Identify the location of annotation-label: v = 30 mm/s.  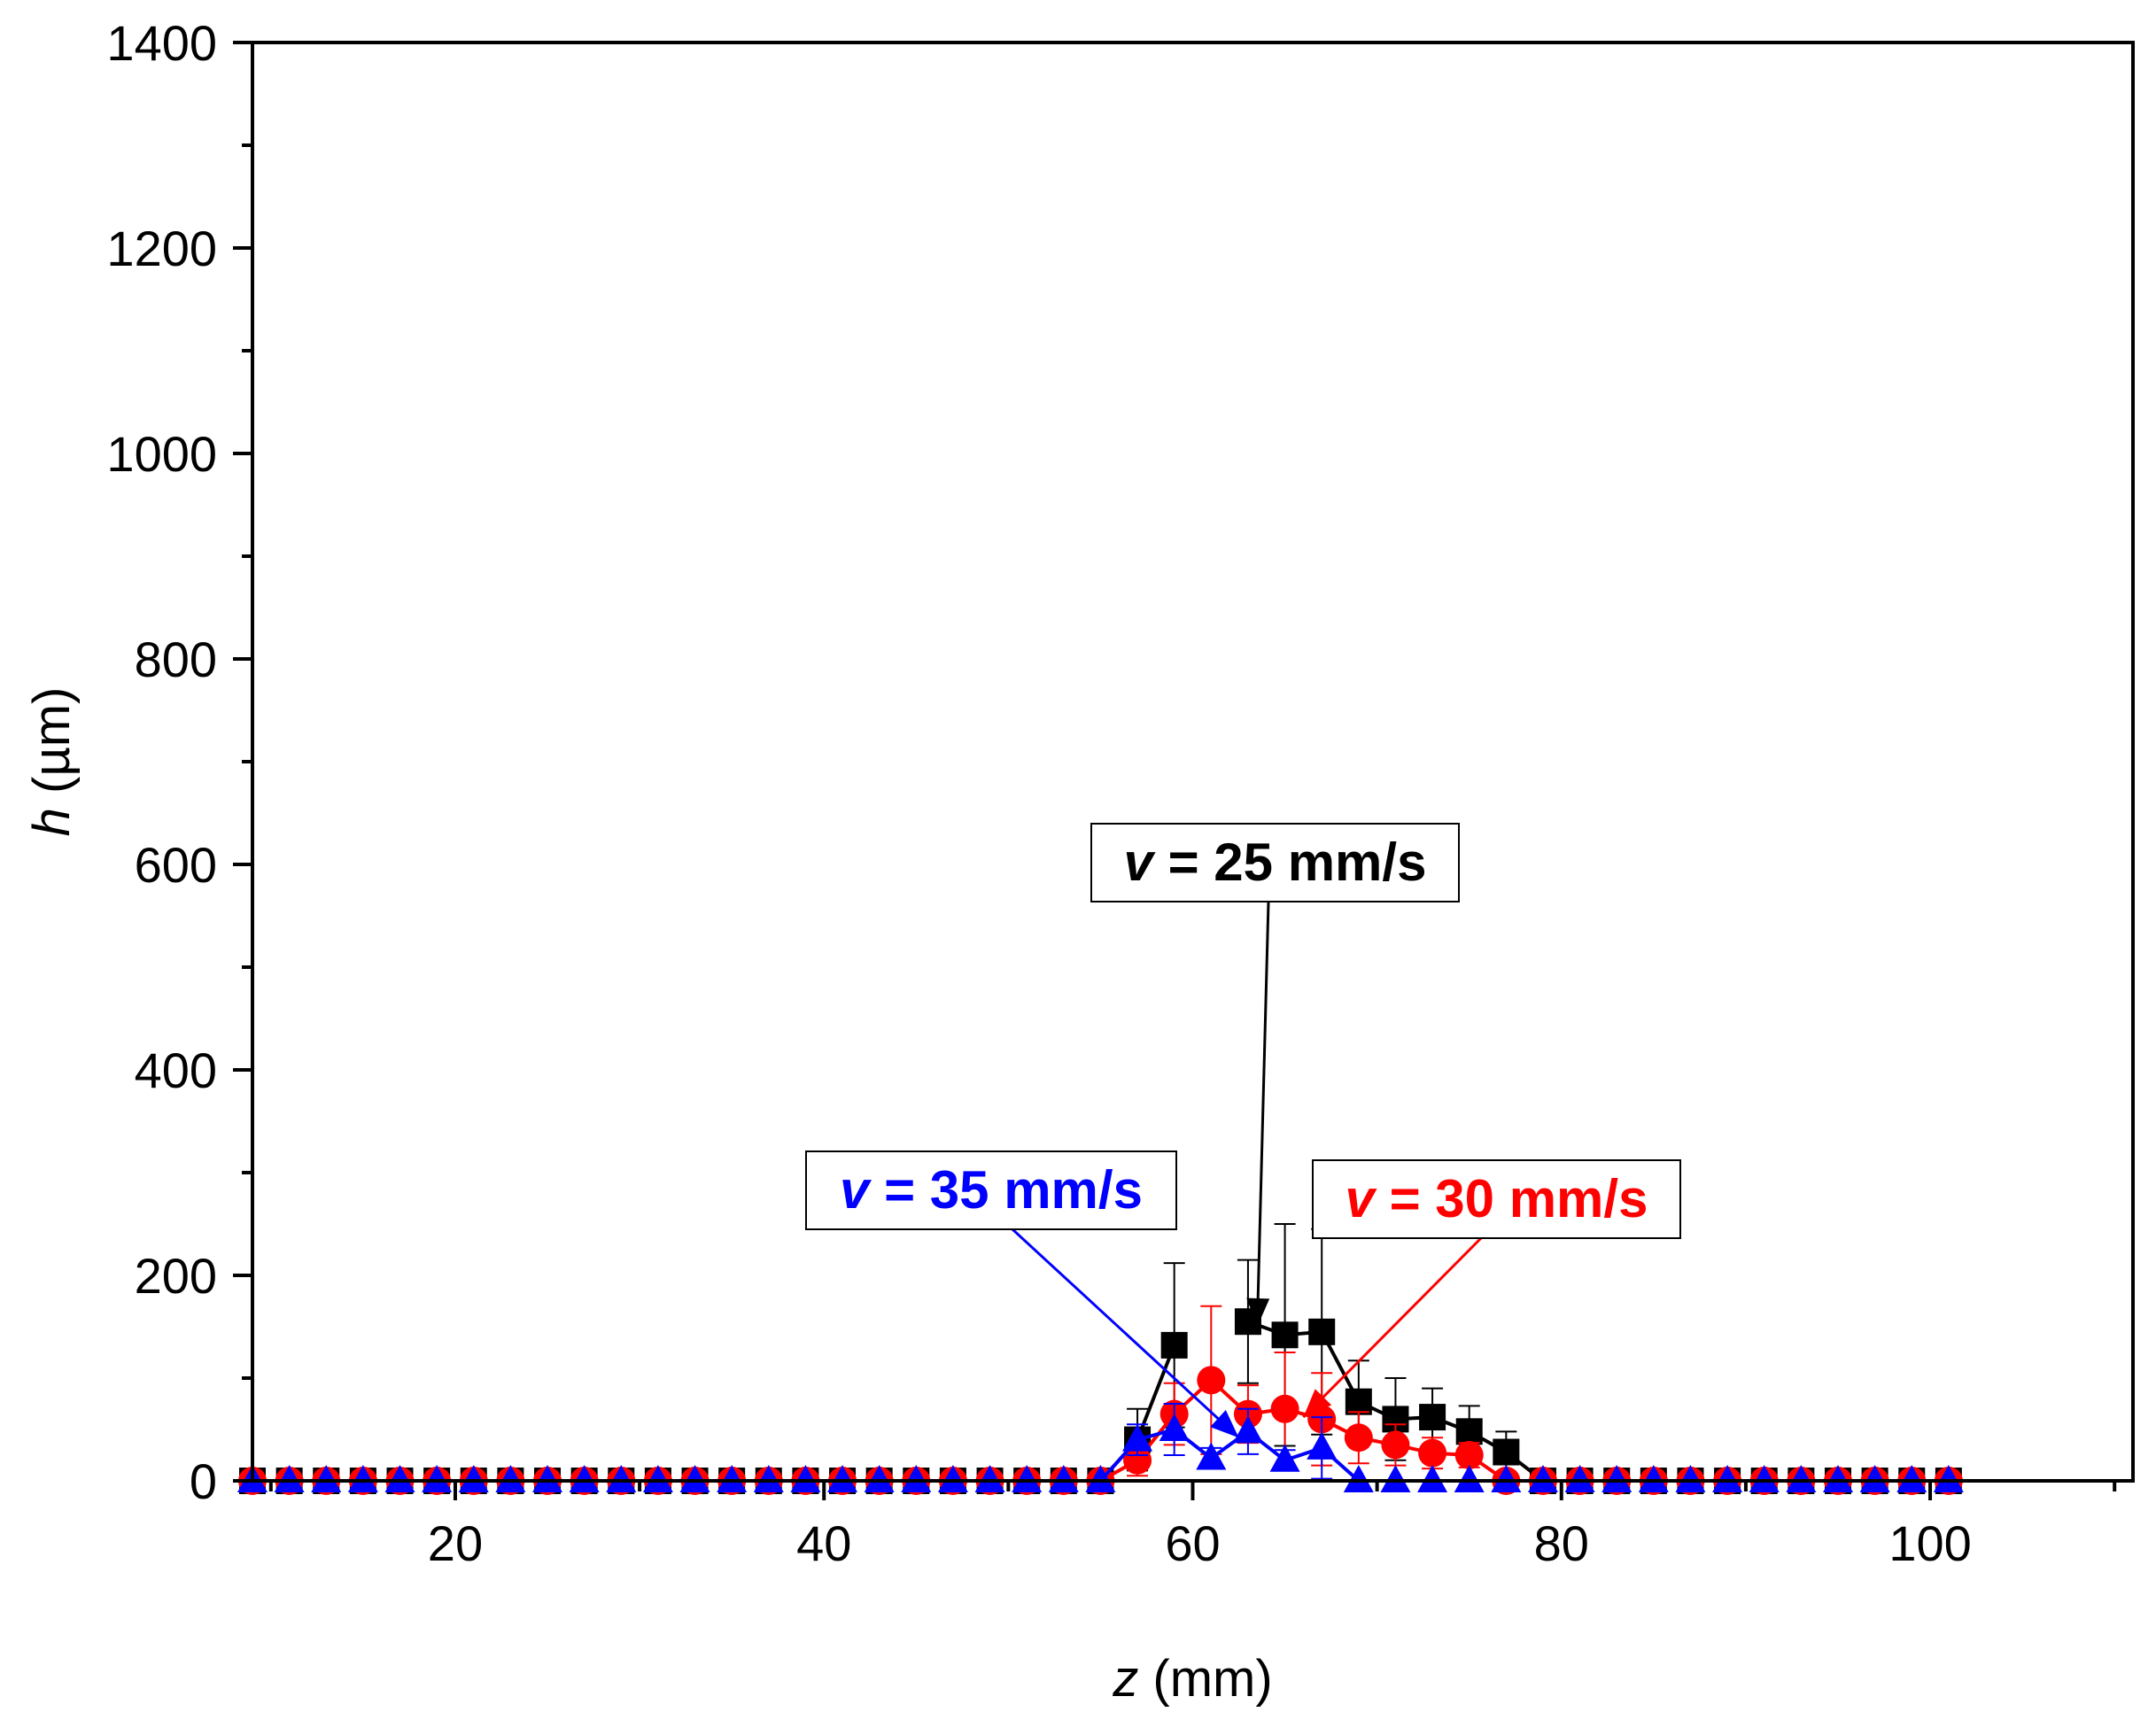
(1497, 1198).